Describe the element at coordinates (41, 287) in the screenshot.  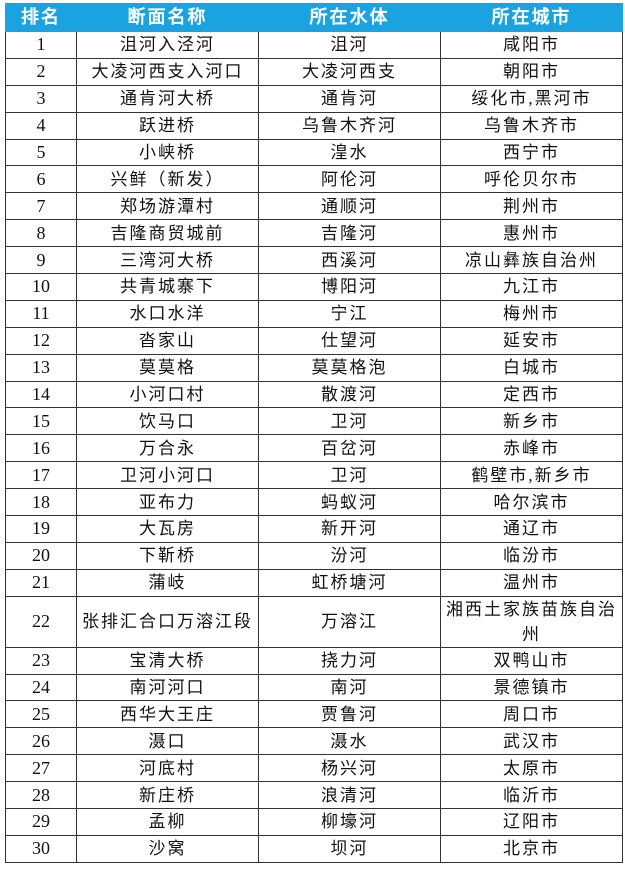
I see `rank-cell: 10` at that location.